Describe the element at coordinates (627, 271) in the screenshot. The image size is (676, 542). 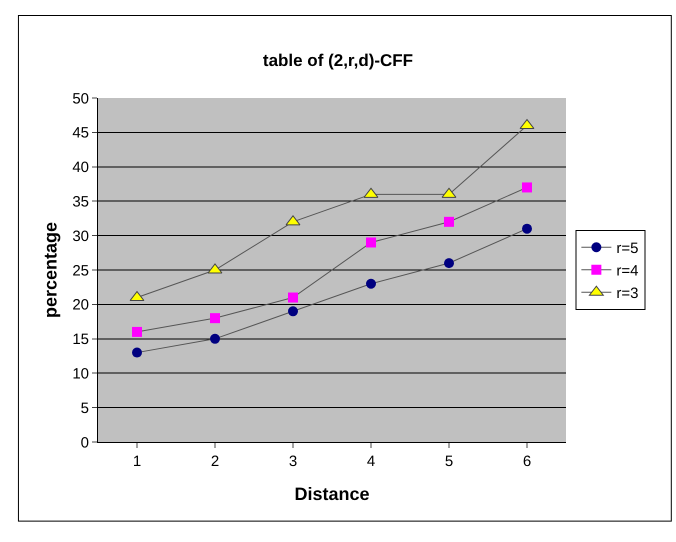
I see `legend-label: r=4` at that location.